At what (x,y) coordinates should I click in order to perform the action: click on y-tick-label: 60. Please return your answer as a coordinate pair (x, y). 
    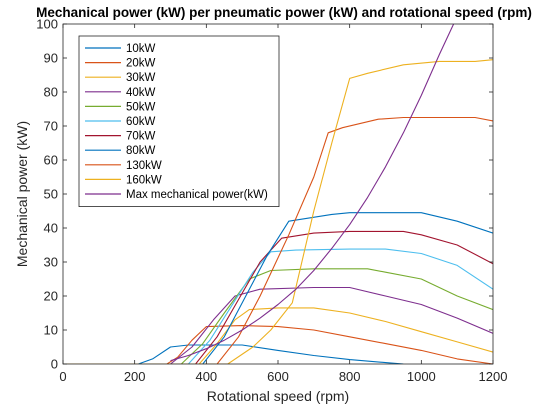
    Looking at the image, I should click on (51, 160).